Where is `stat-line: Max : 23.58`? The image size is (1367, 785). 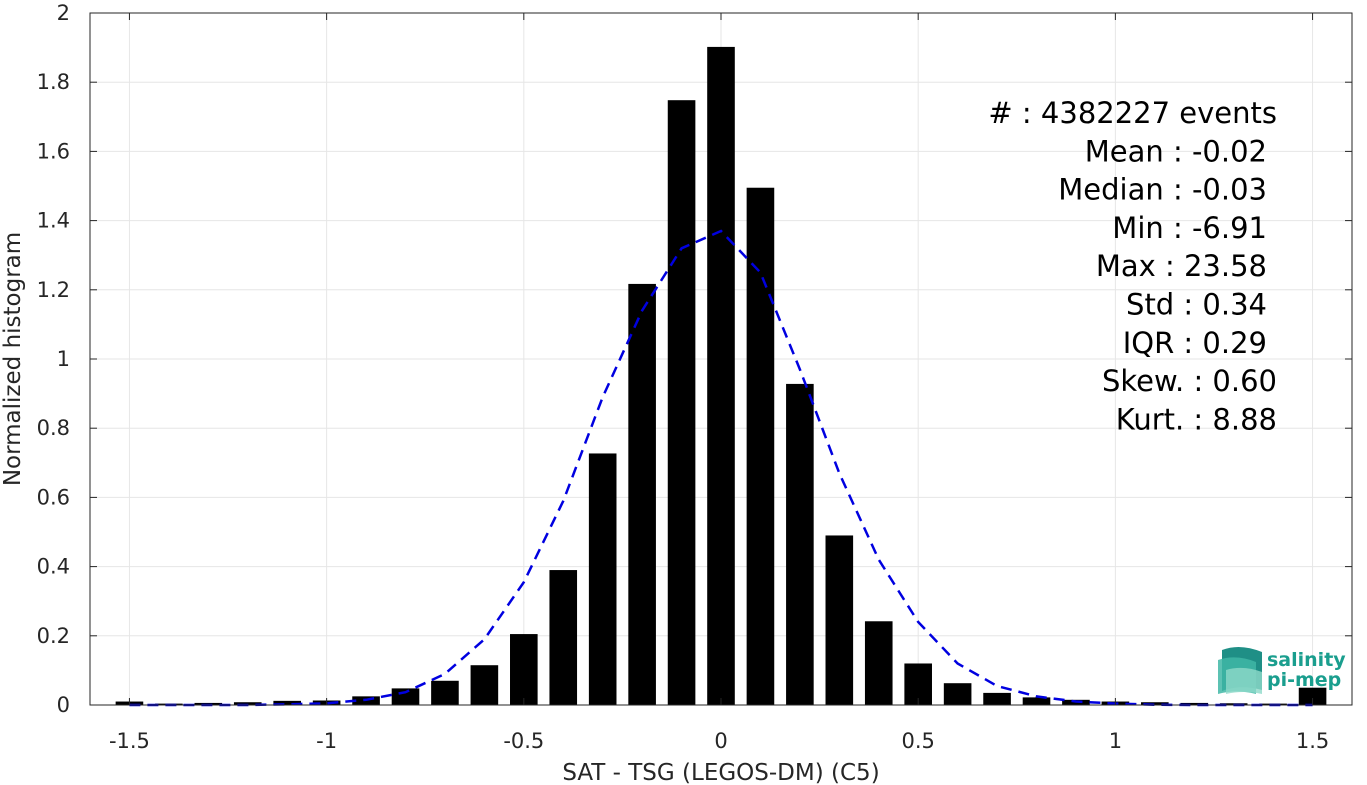
stat-line: Max : 23.58 is located at coordinates (1181, 266).